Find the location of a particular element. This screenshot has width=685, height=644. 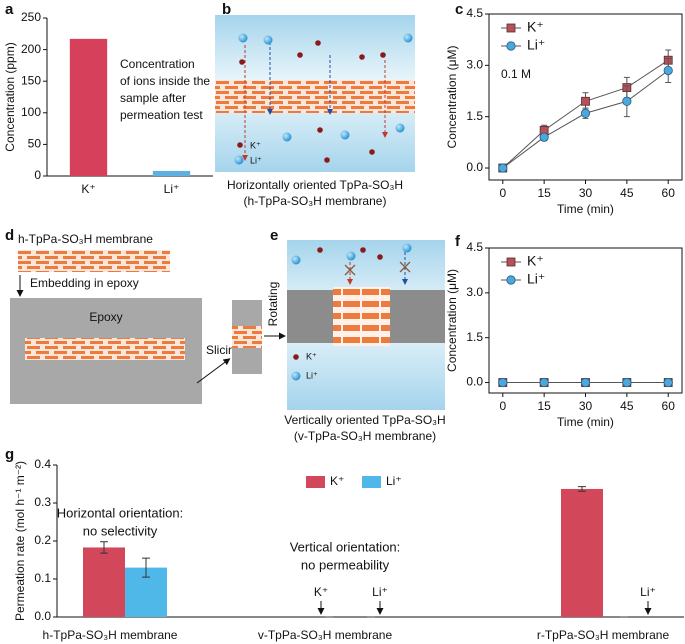

x-tick-label: 60 is located at coordinates (669, 193).